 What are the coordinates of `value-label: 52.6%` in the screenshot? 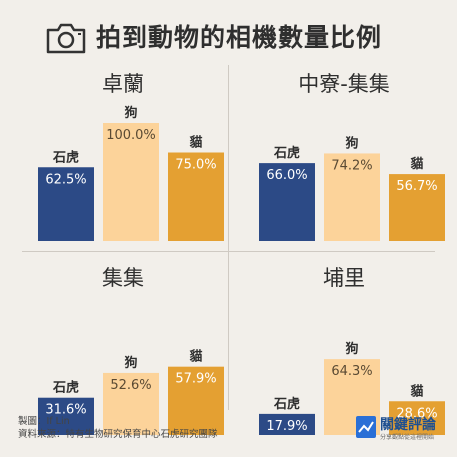 It's located at (130, 385).